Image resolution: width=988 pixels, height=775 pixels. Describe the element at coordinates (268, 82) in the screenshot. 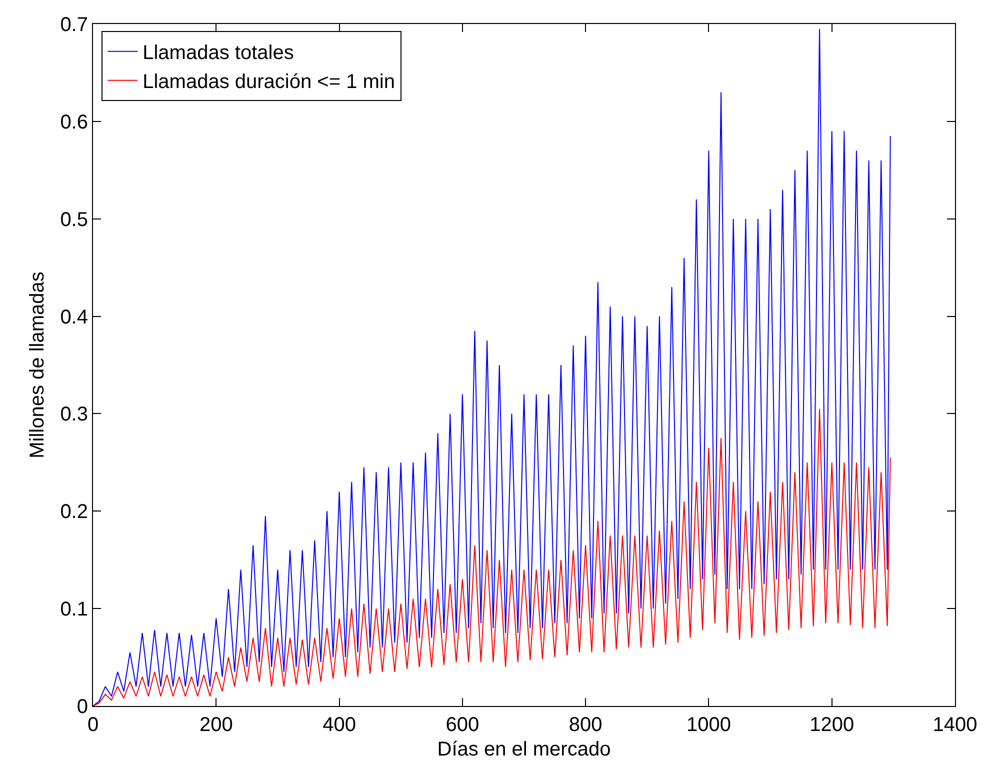

I see `legend-label: Llamadas duración <= 1 min` at that location.